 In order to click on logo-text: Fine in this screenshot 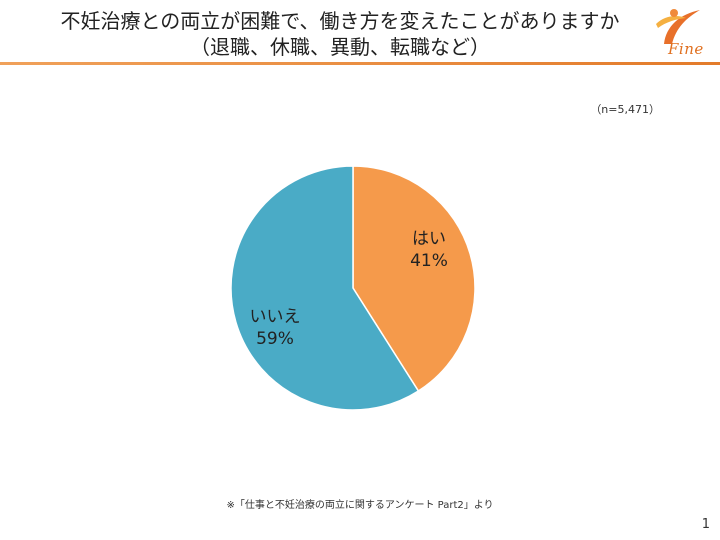, I will do `click(686, 49)`.